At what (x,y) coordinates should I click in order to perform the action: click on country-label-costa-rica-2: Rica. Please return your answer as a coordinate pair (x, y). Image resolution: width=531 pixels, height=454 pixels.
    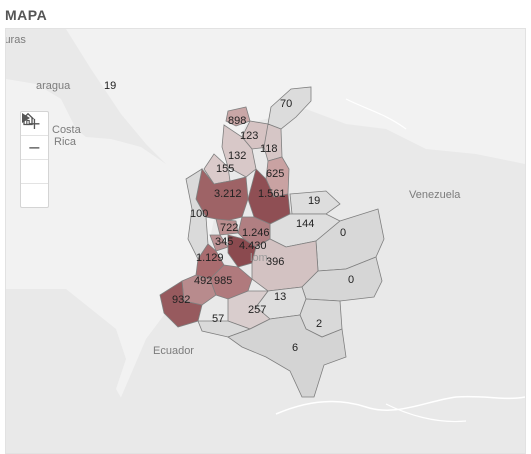
    Looking at the image, I should click on (65, 142).